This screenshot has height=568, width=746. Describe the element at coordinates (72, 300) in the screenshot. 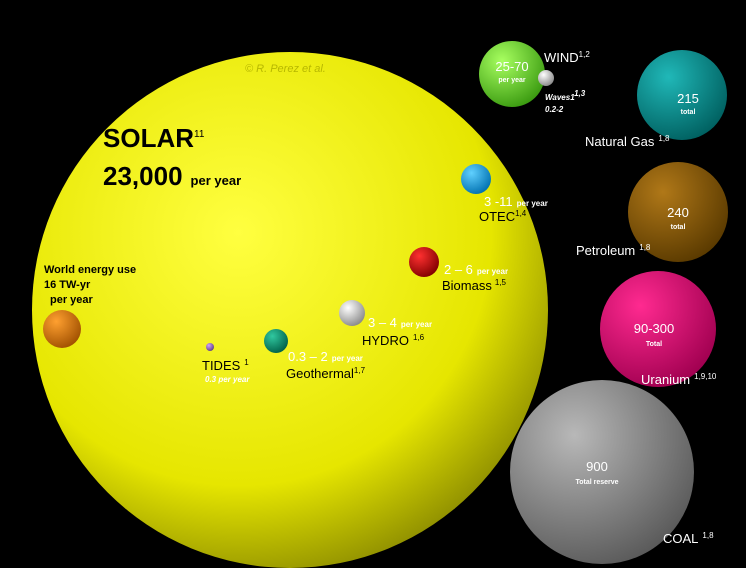

I see `world-line: per year` at that location.